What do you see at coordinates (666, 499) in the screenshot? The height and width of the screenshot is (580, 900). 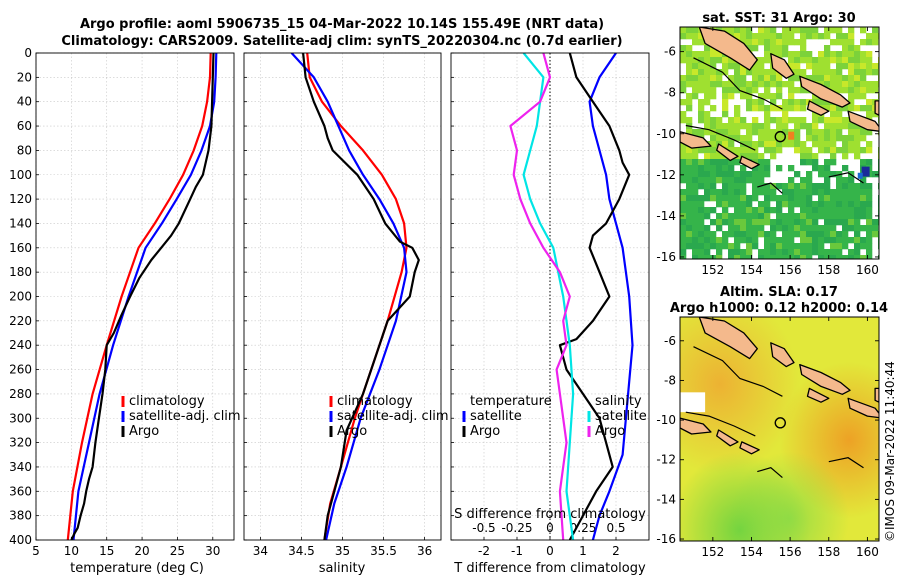 I see `map-y-tick-label: -14` at bounding box center [666, 499].